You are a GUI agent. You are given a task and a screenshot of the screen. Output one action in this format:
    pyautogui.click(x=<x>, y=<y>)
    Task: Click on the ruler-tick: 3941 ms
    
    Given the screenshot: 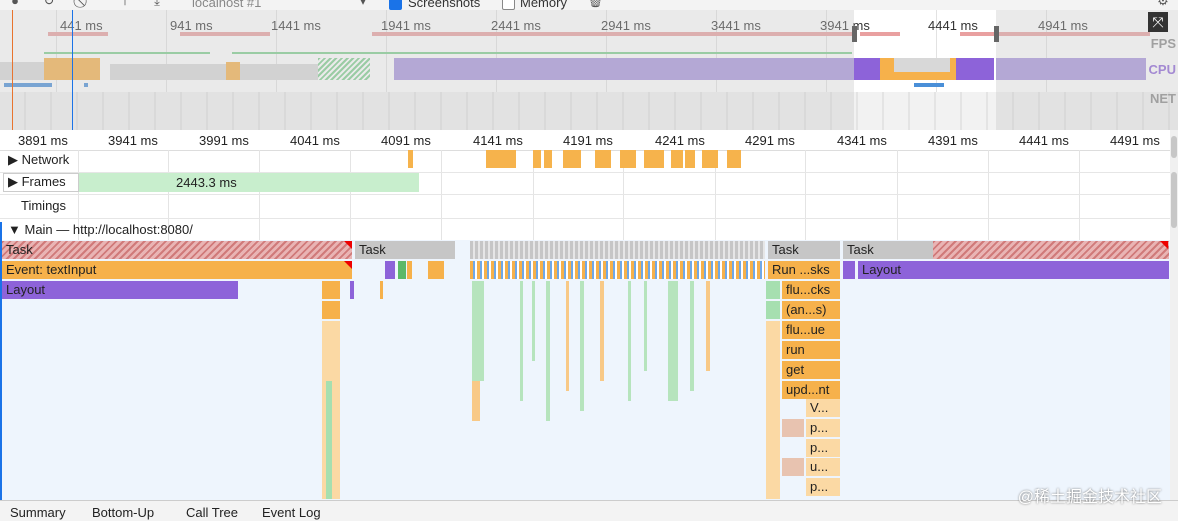 What is the action you would take?
    pyautogui.click(x=133, y=140)
    